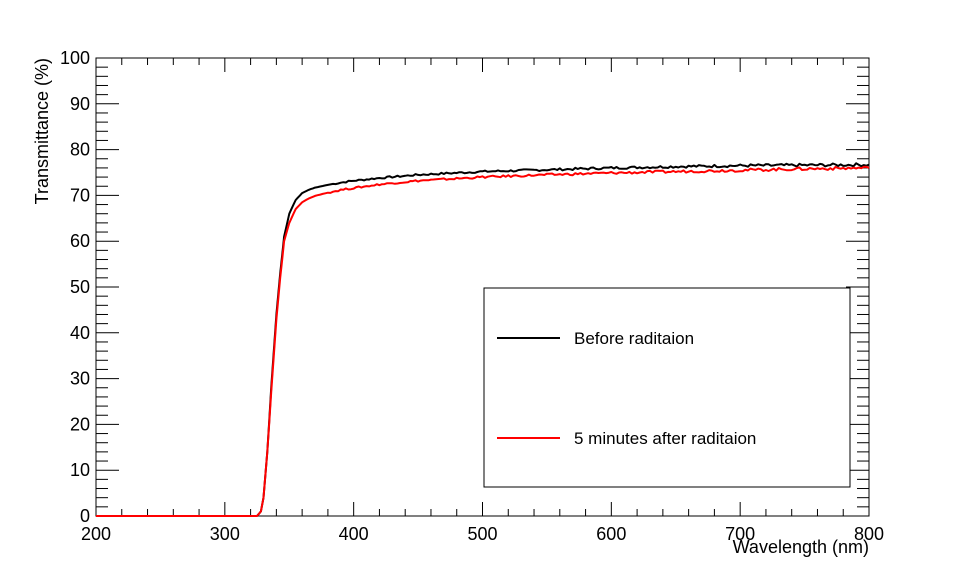 The width and height of the screenshot is (966, 574). Describe the element at coordinates (42, 131) in the screenshot. I see `y-axis-title: Transmittance (%)` at that location.